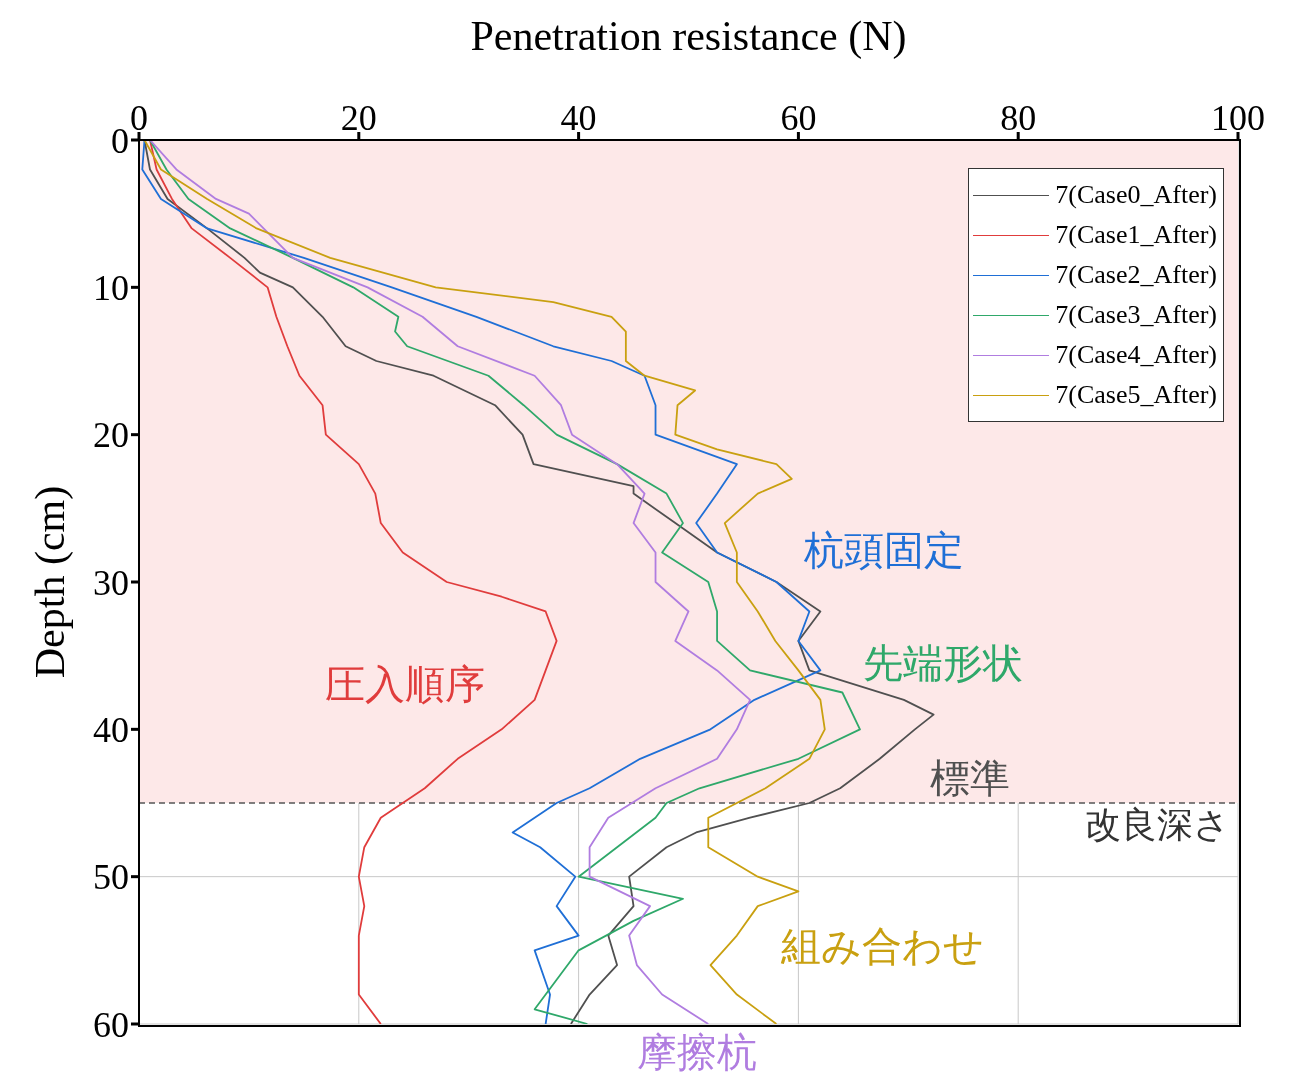 Image resolution: width=1296 pixels, height=1078 pixels. I want to click on y-tick-label: 50, so click(111, 877).